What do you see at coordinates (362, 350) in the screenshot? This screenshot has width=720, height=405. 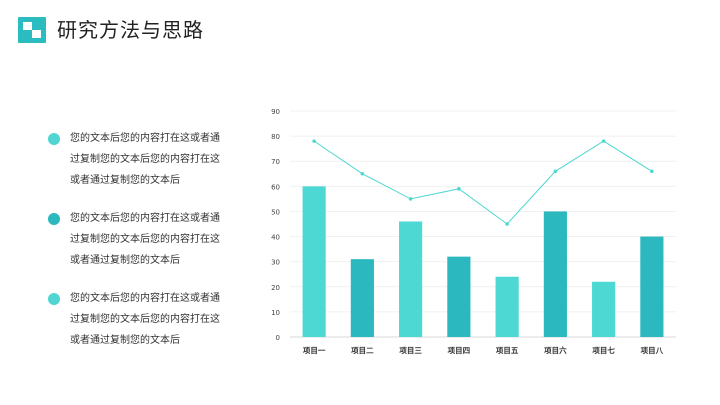 I see `x-tick-label: 项目二` at bounding box center [362, 350].